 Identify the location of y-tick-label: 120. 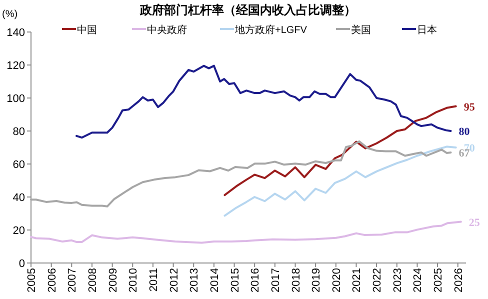
(15, 66).